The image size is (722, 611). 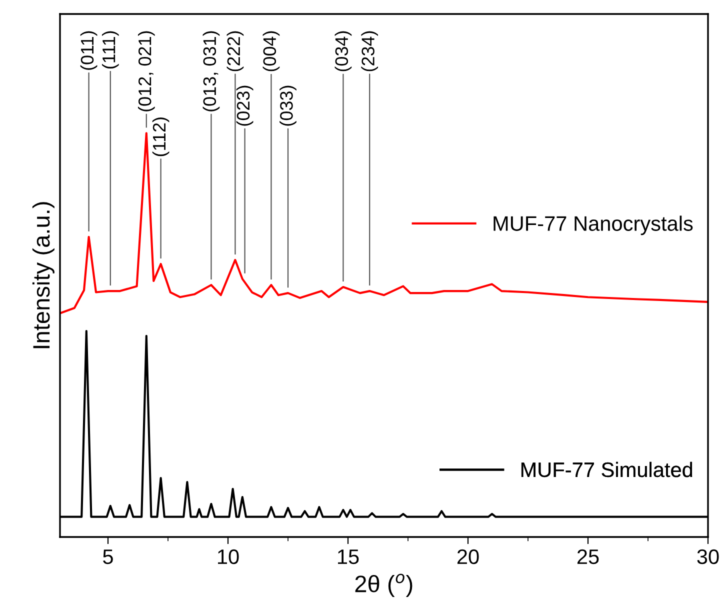 What do you see at coordinates (271, 51) in the screenshot?
I see `annotation: (004)` at bounding box center [271, 51].